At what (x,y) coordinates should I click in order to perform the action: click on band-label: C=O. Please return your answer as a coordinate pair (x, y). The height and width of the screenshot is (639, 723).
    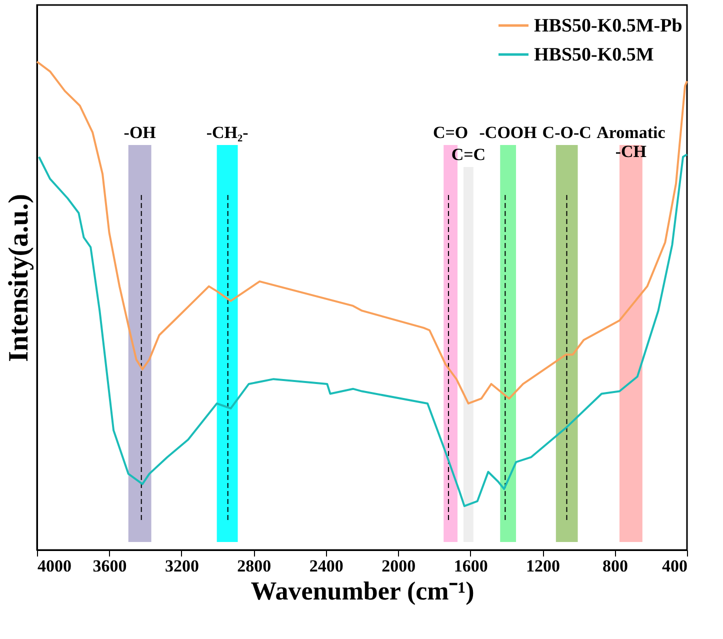
    Looking at the image, I should click on (450, 132).